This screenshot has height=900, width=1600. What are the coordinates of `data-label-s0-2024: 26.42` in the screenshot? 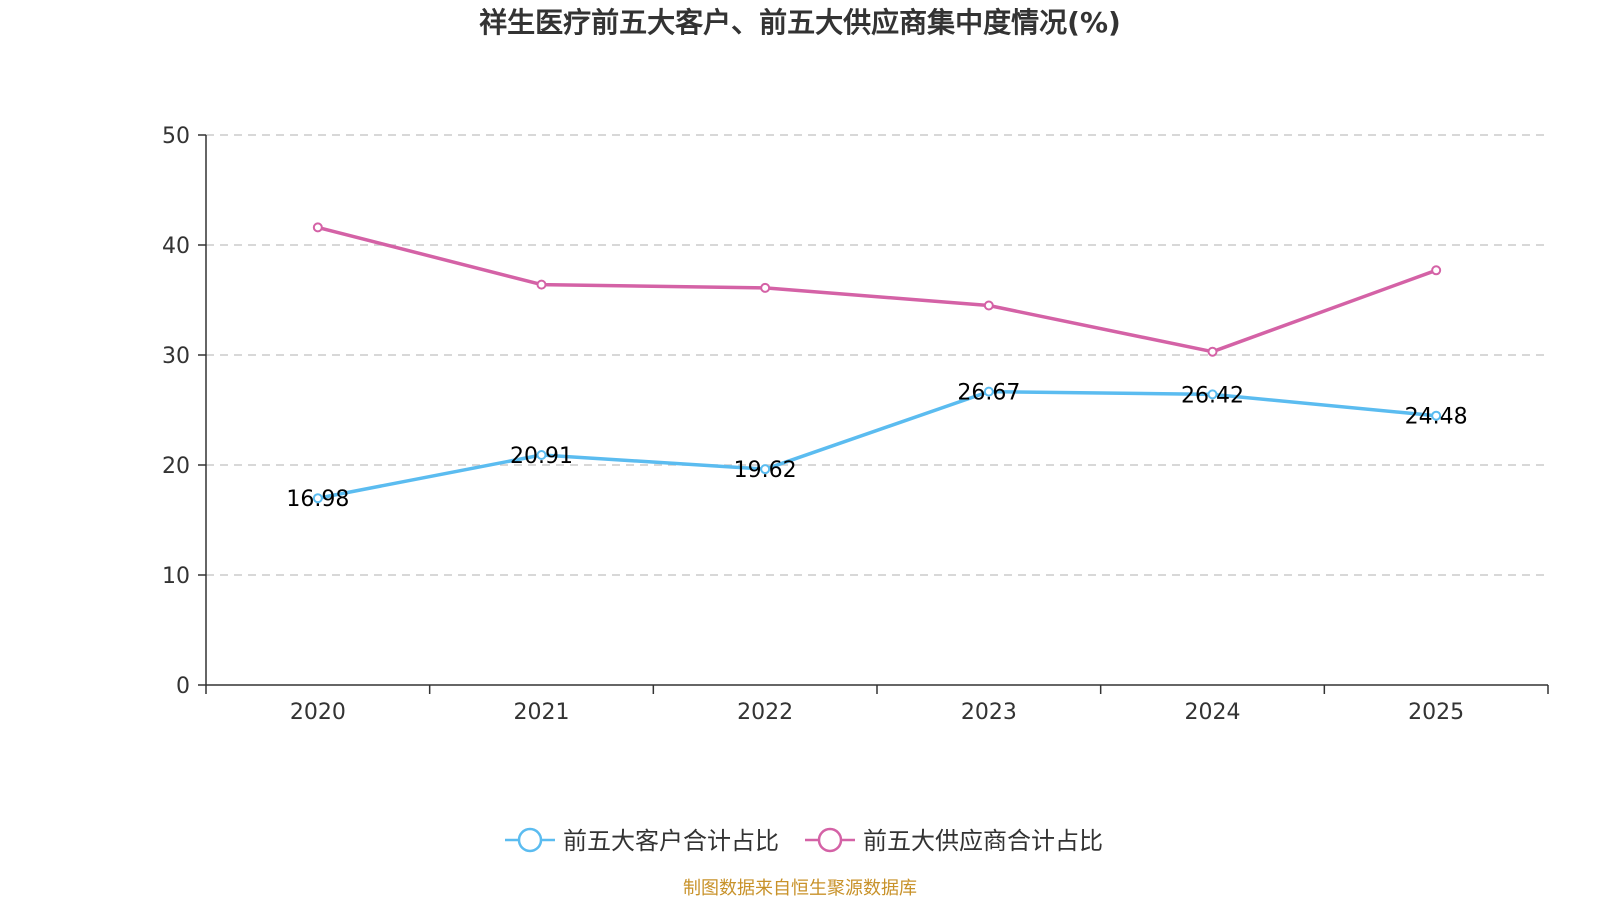 It's located at (1212, 395).